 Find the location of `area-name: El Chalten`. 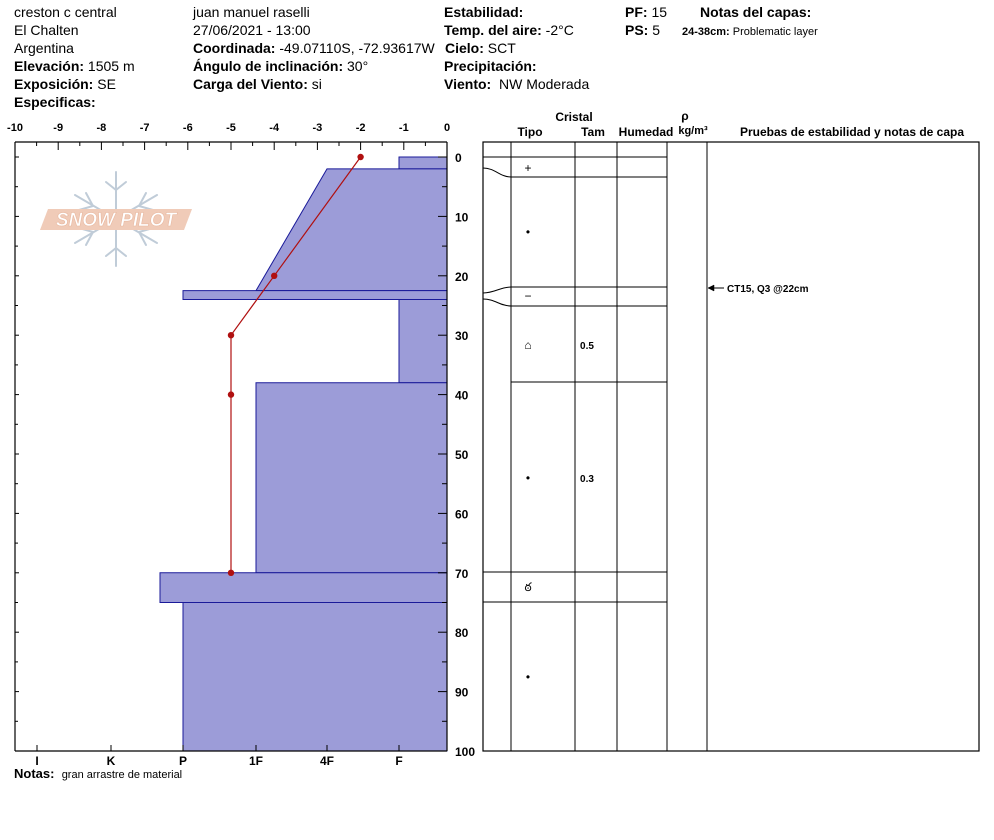

area-name: El Chalten is located at coordinates (46, 30).